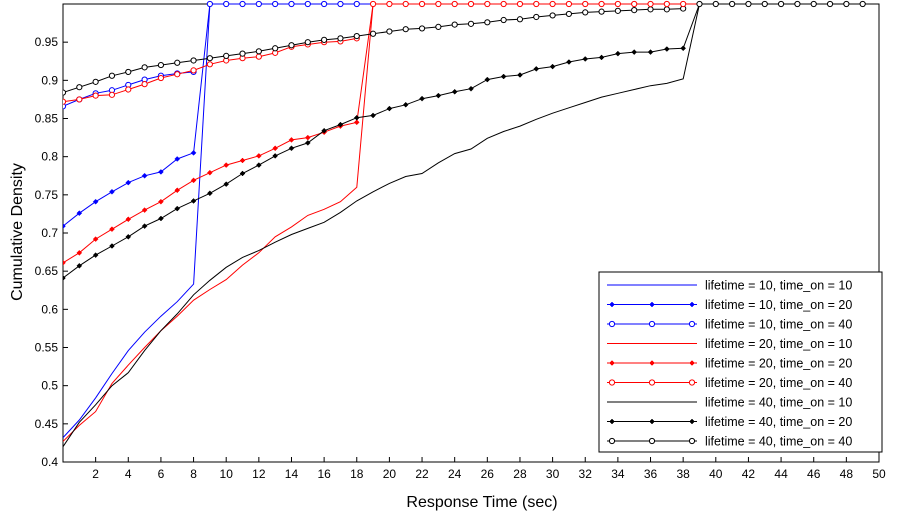  I want to click on x-tick-label: 32, so click(586, 474).